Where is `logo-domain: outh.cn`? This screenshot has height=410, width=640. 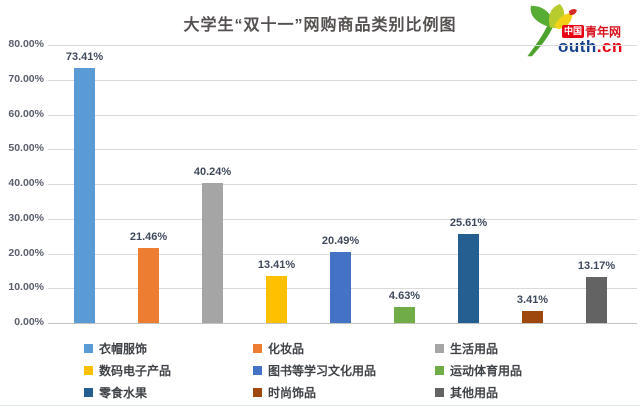
logo-domain: outh.cn is located at coordinates (590, 47).